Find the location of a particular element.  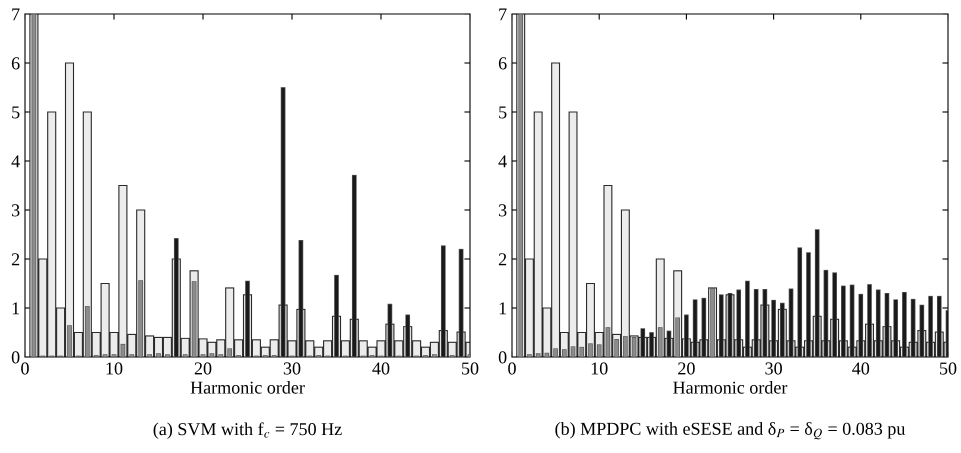

y-tick-label: 3 is located at coordinates (502, 210).